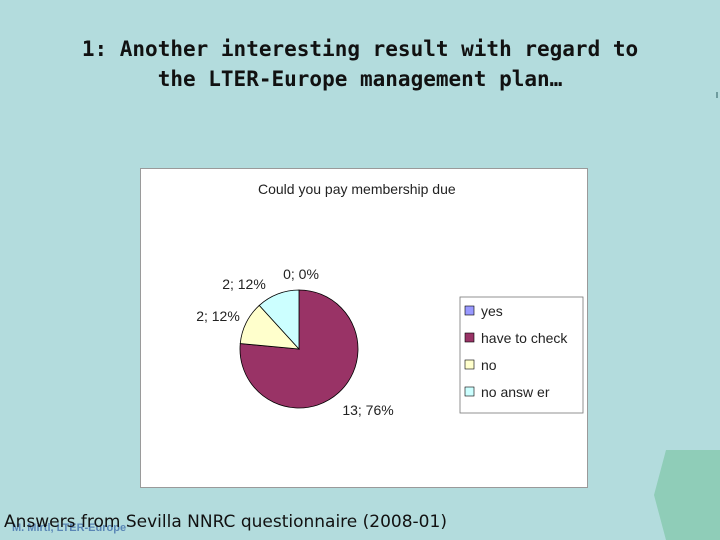  What do you see at coordinates (301, 274) in the screenshot?
I see `data-label-yes: 0; 0%` at bounding box center [301, 274].